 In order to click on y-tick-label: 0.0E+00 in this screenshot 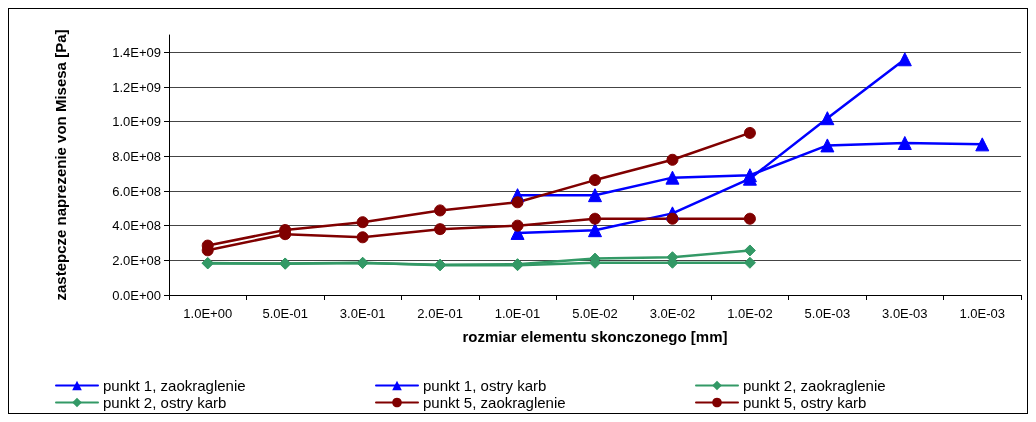, I will do `click(136, 295)`.